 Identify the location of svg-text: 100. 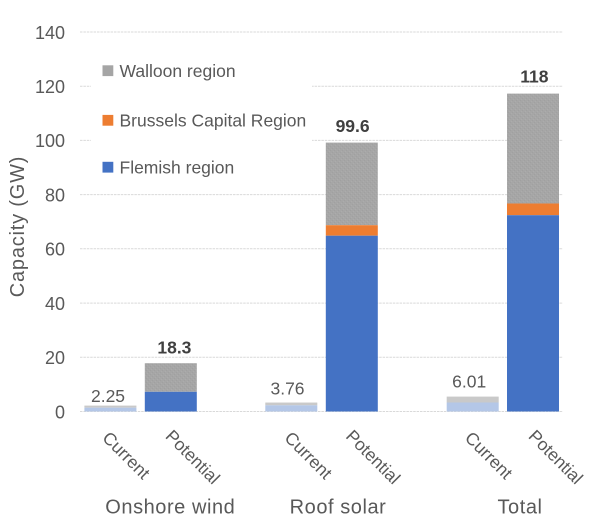
(50, 141).